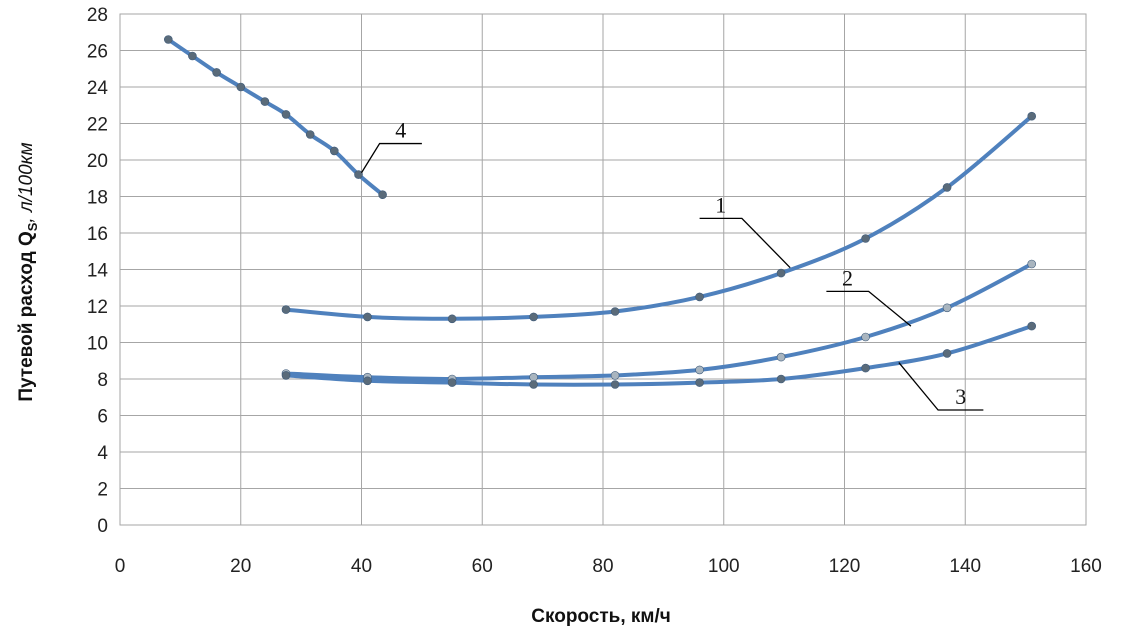  What do you see at coordinates (102, 526) in the screenshot?
I see `y-tick-label: 0` at bounding box center [102, 526].